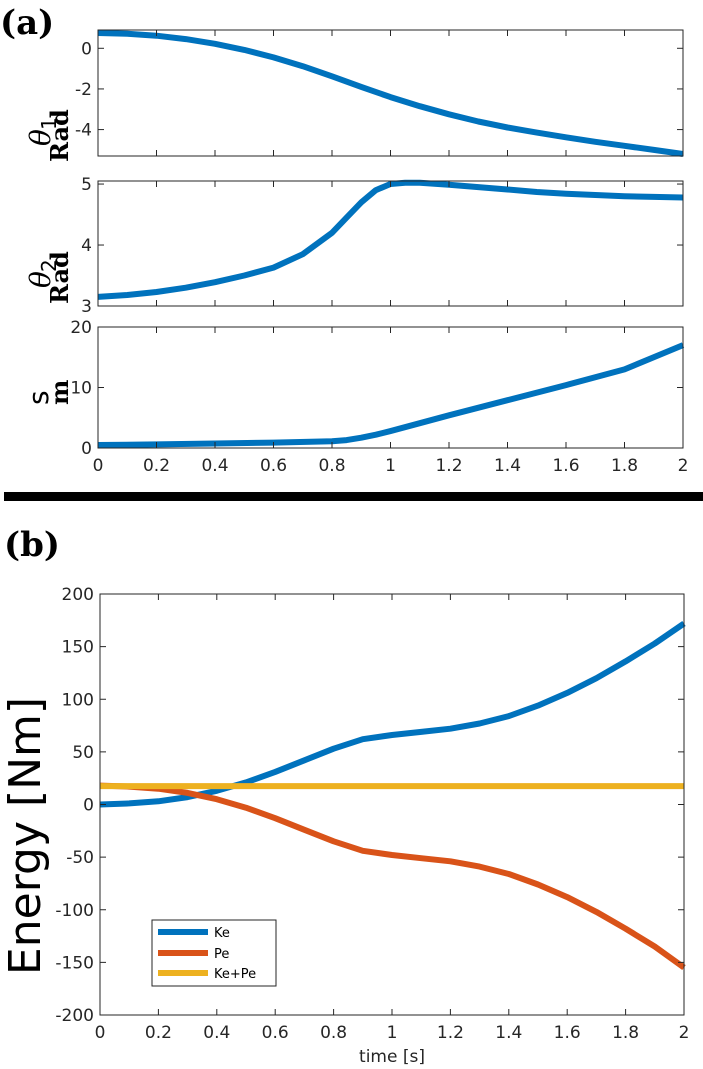  I want to click on s-ylabel: s m, so click(48, 392).